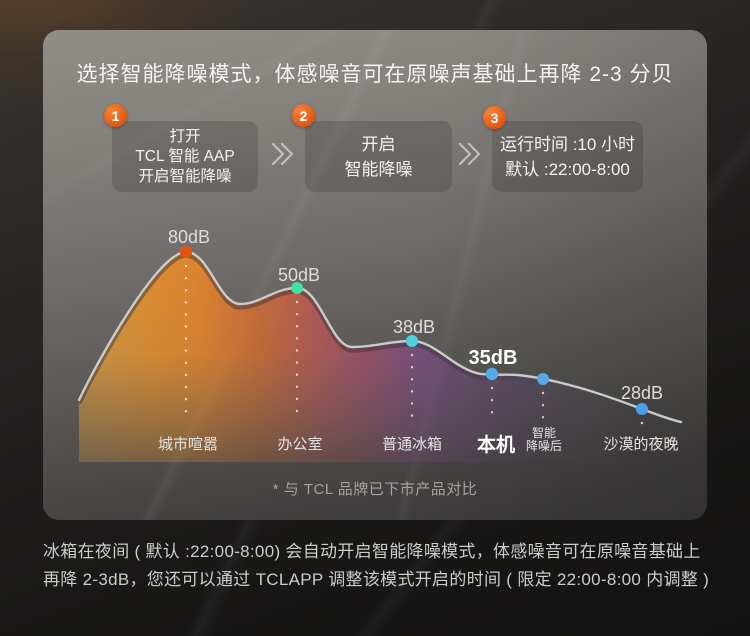 The width and height of the screenshot is (750, 636). Describe the element at coordinates (492, 374) in the screenshot. I see `dot-this-unit-35db` at that location.